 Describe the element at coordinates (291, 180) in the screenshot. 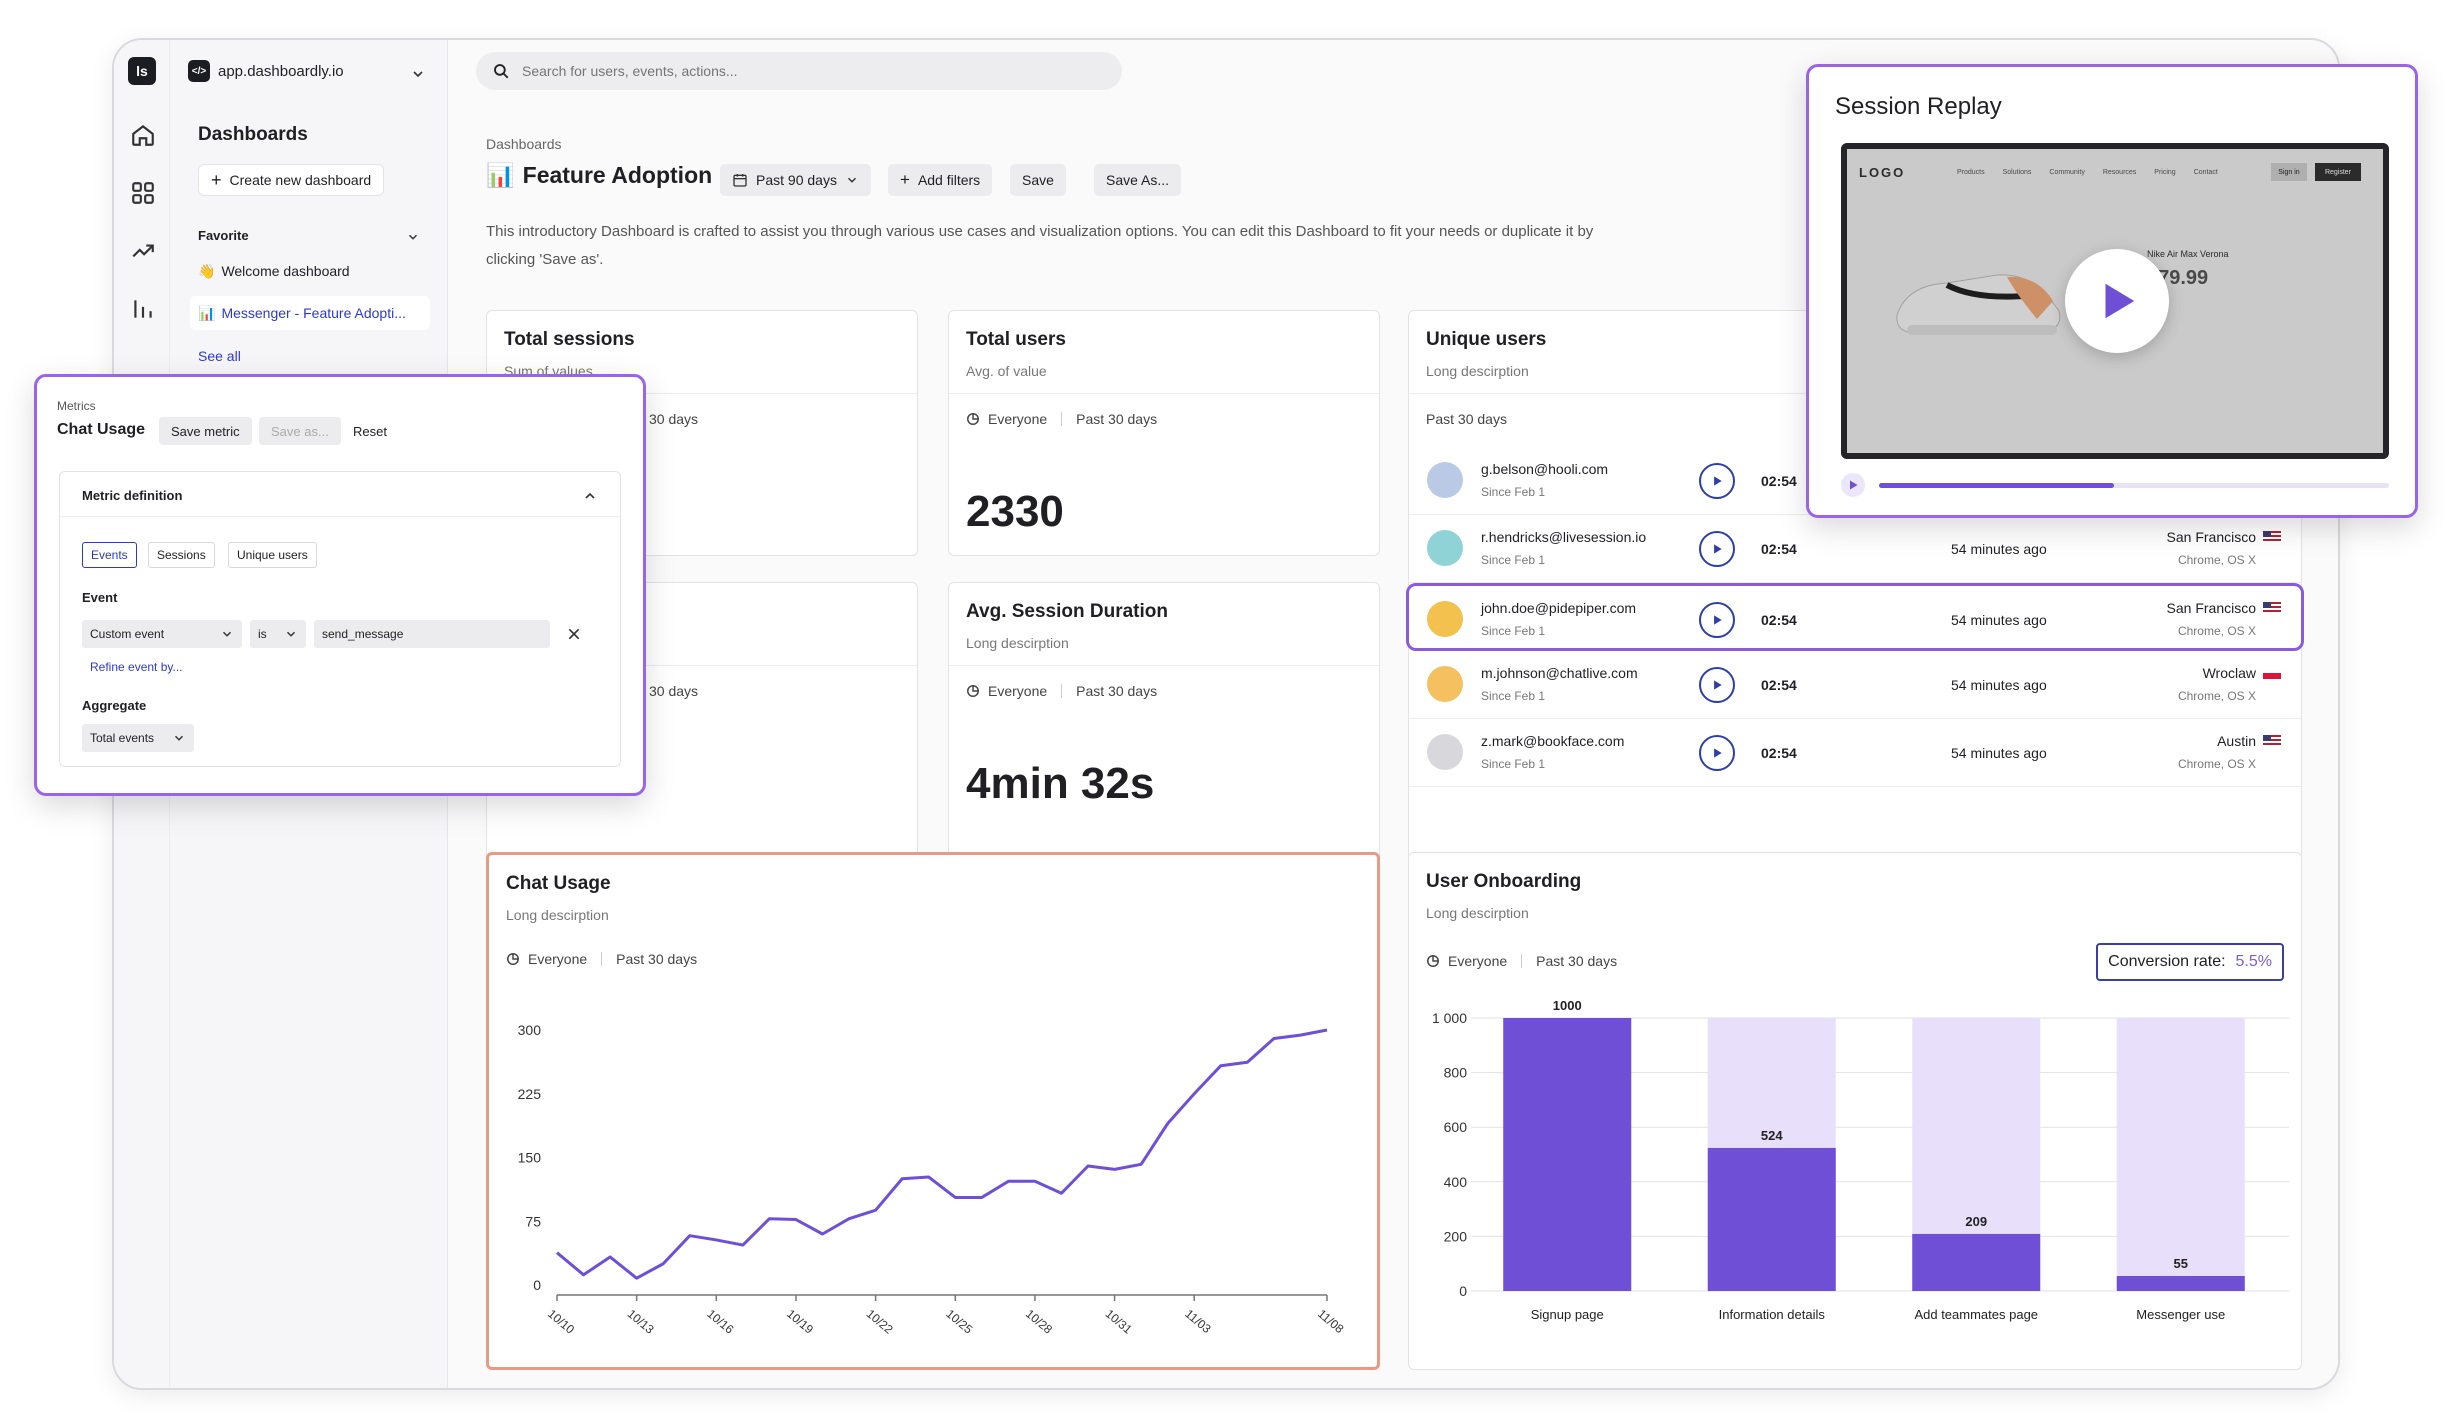

I see `create-dashboard-button: + Create new dashboard` at that location.